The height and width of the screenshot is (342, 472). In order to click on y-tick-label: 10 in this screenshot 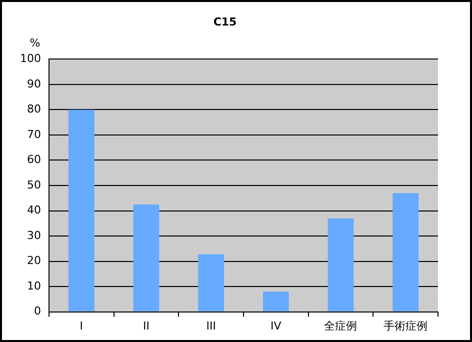, I will do `click(33, 285)`.